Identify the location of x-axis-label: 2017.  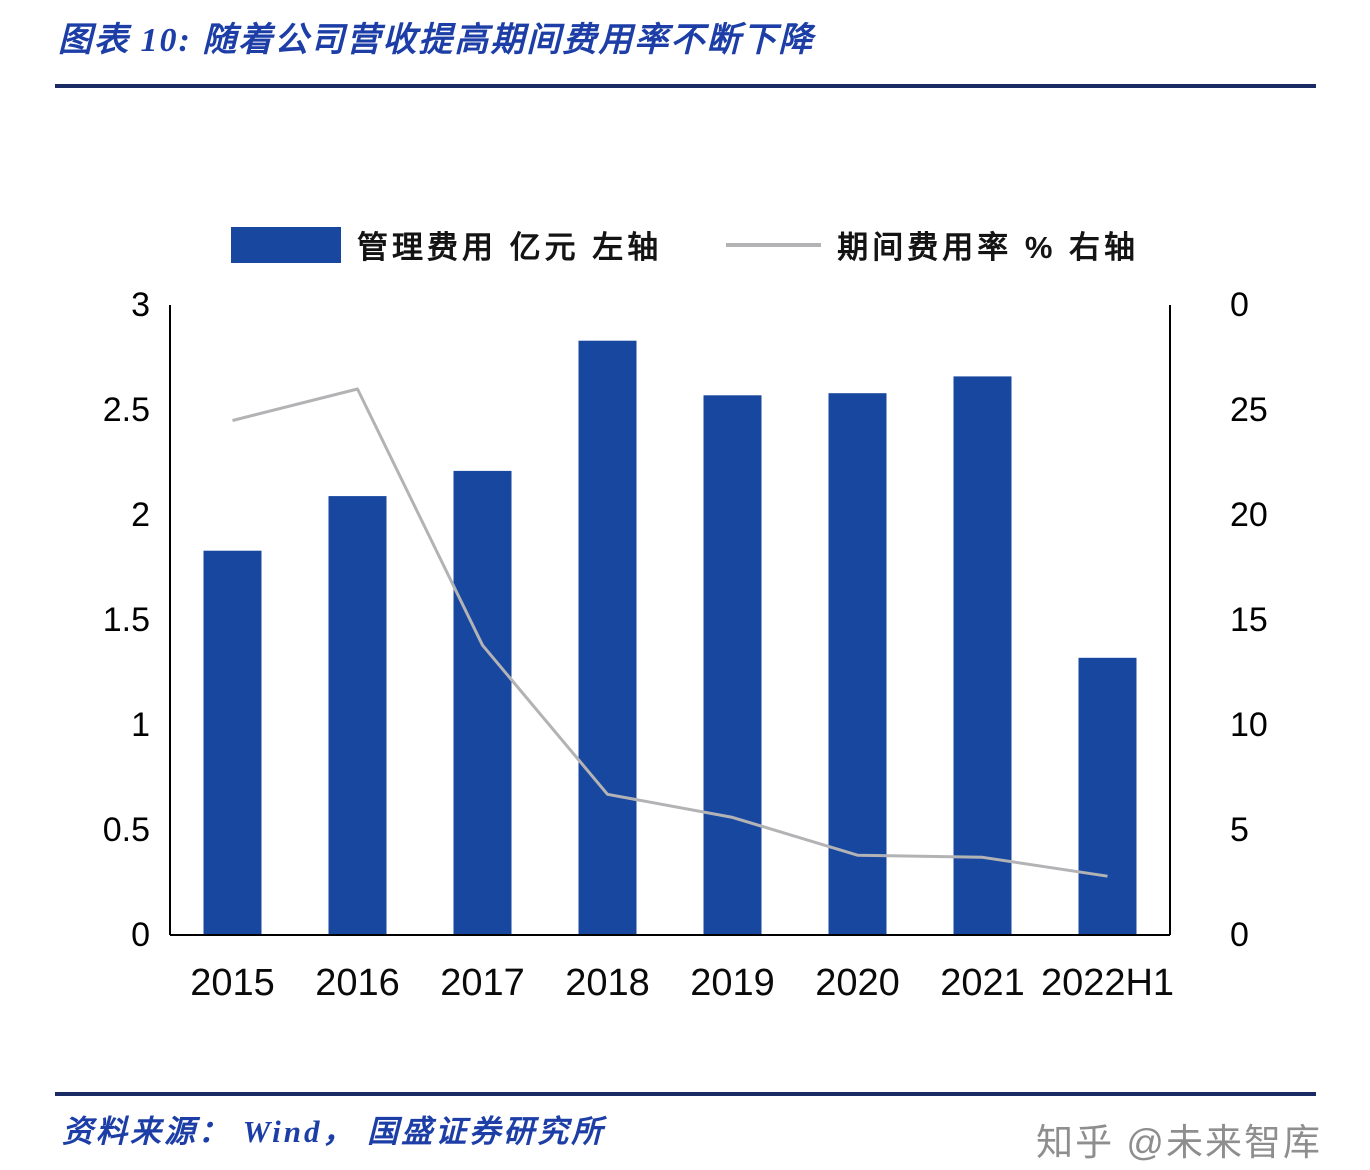
(482, 983).